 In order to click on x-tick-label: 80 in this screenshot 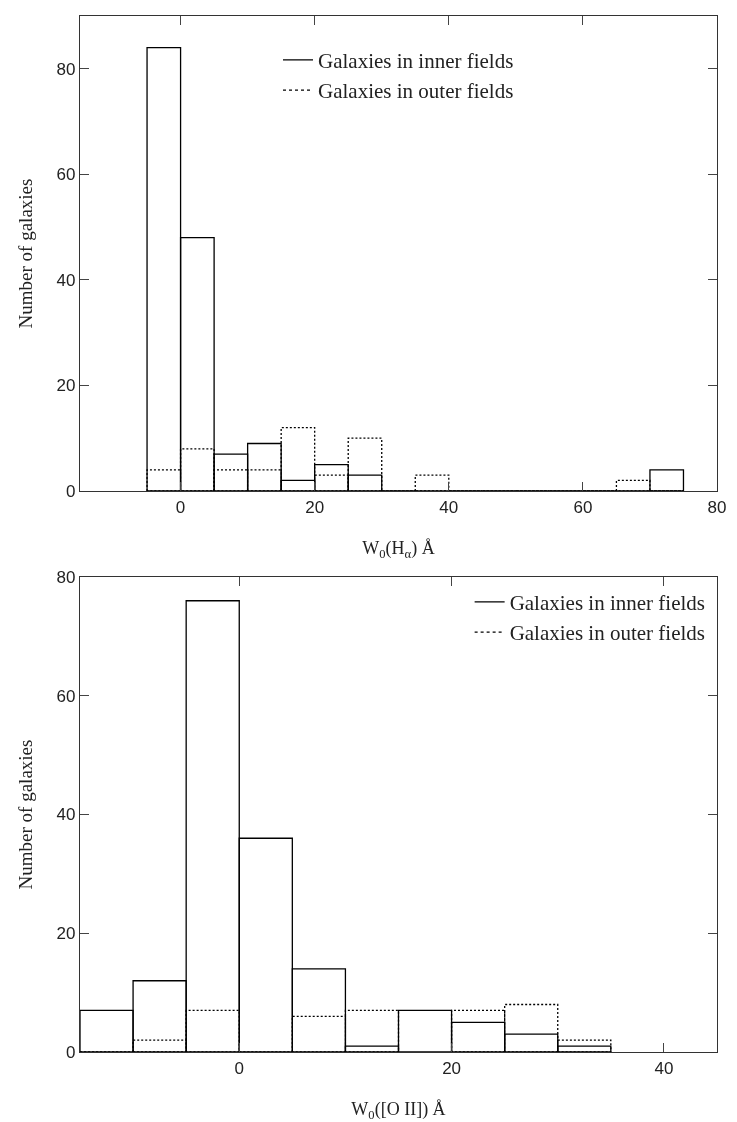, I will do `click(717, 507)`.